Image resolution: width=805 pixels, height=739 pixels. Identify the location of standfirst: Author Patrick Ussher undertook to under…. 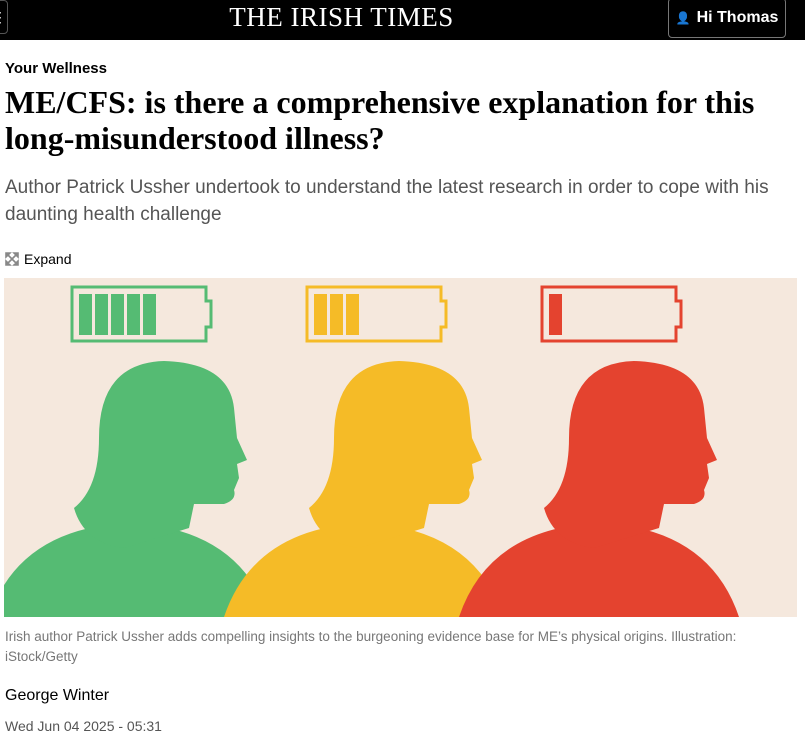
(387, 201).